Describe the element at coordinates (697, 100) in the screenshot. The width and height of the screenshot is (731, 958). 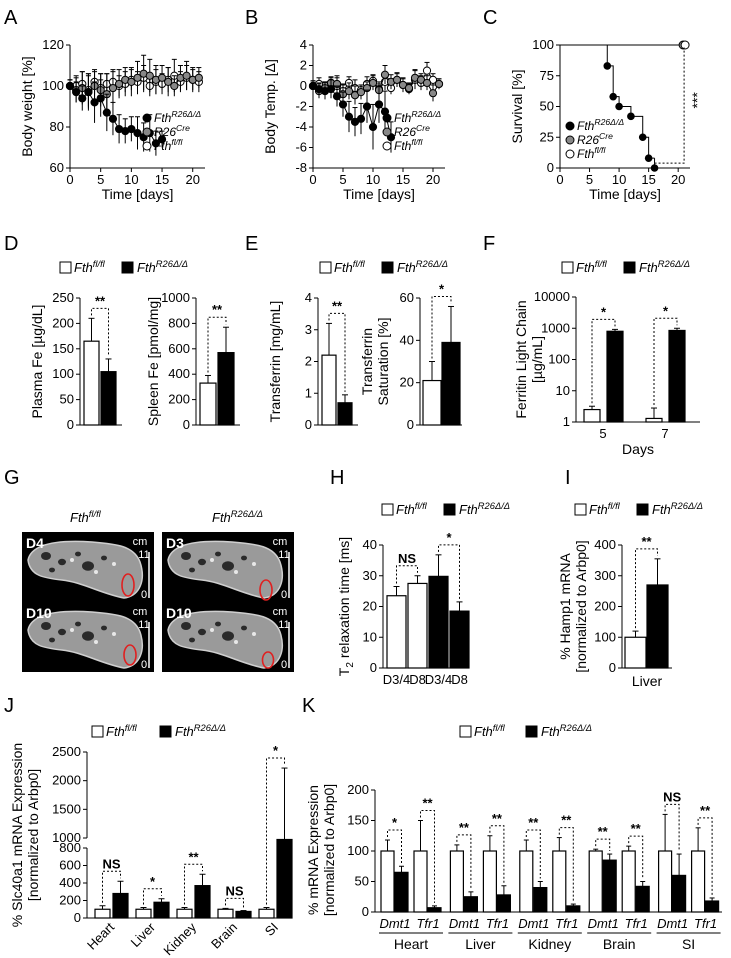
I see `chart-C-sig-label: ***` at that location.